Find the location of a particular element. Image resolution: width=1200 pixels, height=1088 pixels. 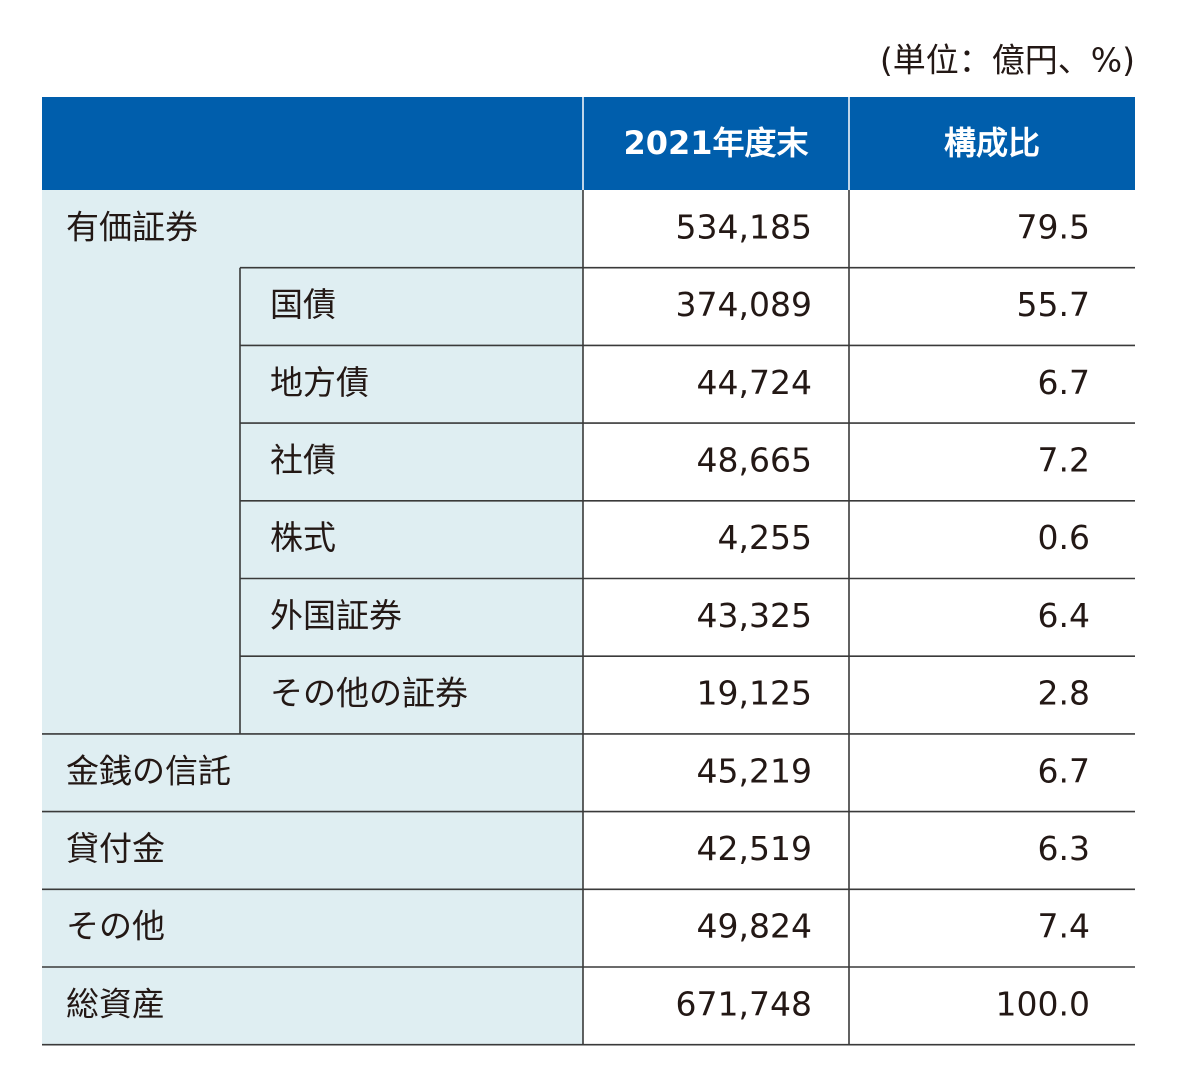

ratio-cell: 2.8 is located at coordinates (1064, 693).